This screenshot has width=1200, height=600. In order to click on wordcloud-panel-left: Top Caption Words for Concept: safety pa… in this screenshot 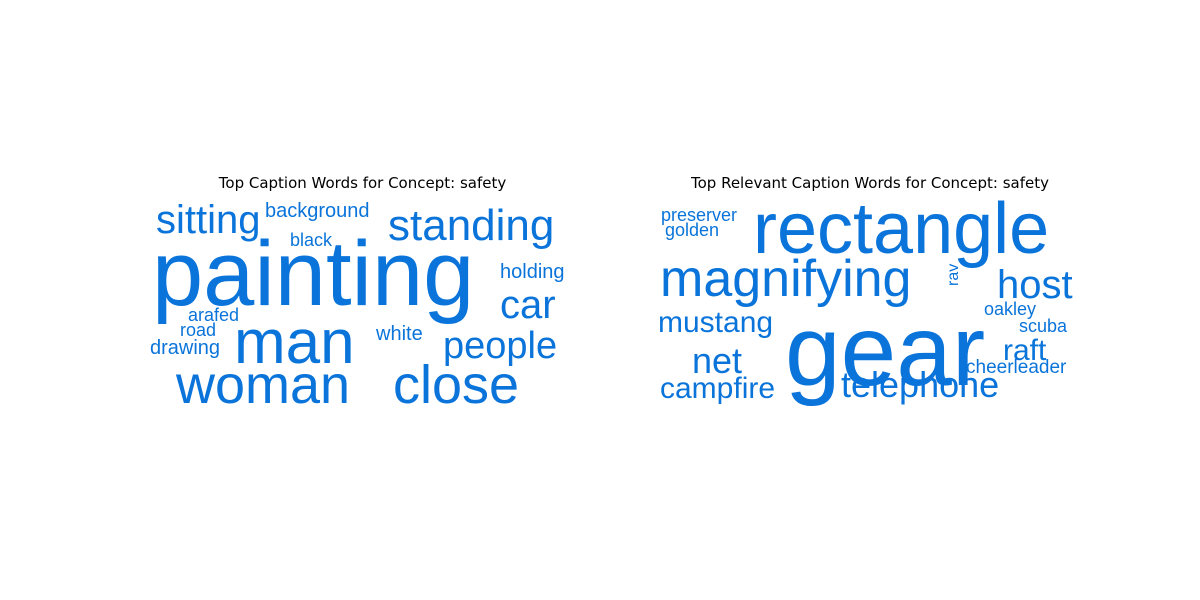, I will do `click(362, 295)`.